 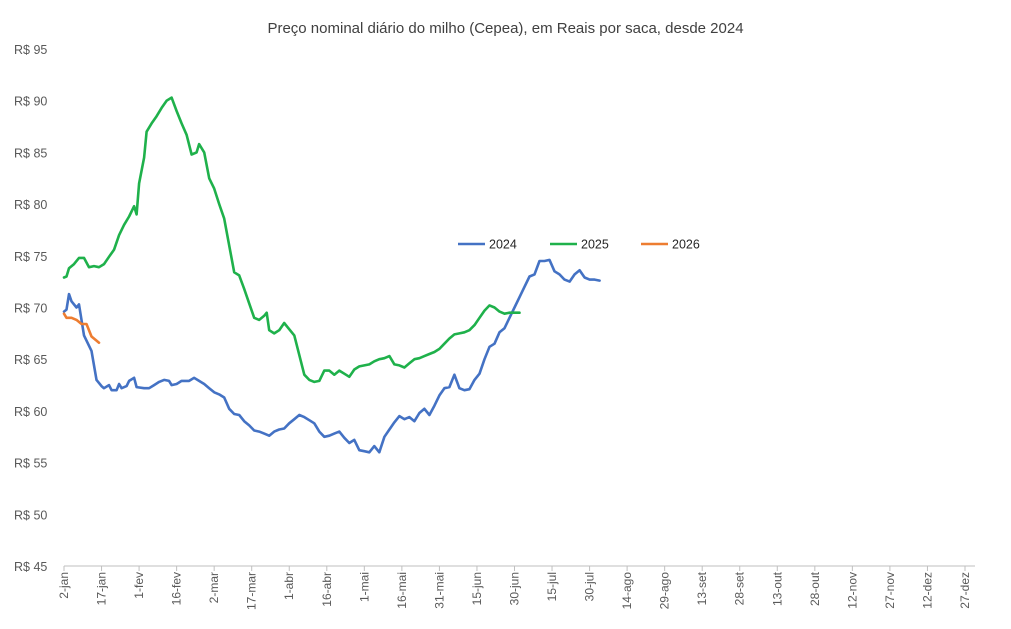 What do you see at coordinates (595, 245) in the screenshot?
I see `legend-label-2025: 2025` at bounding box center [595, 245].